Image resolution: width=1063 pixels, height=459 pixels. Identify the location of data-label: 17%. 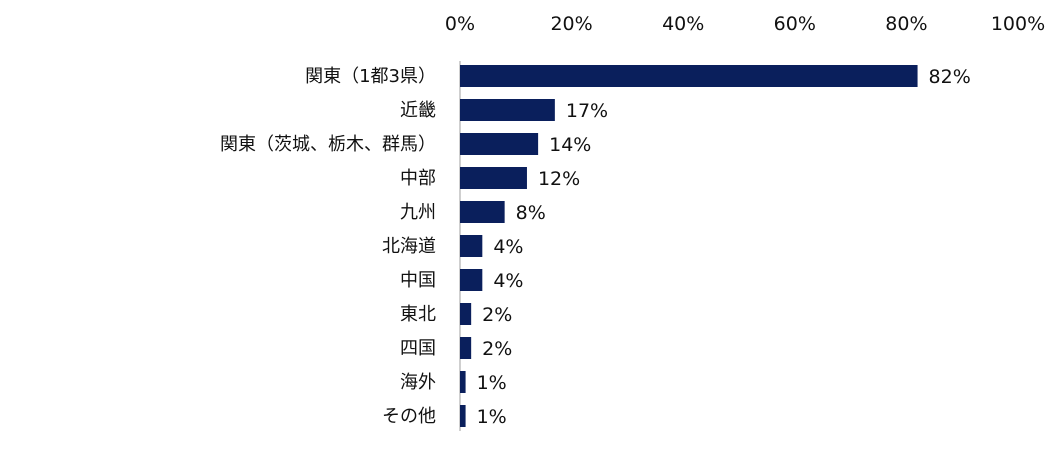
(587, 111).